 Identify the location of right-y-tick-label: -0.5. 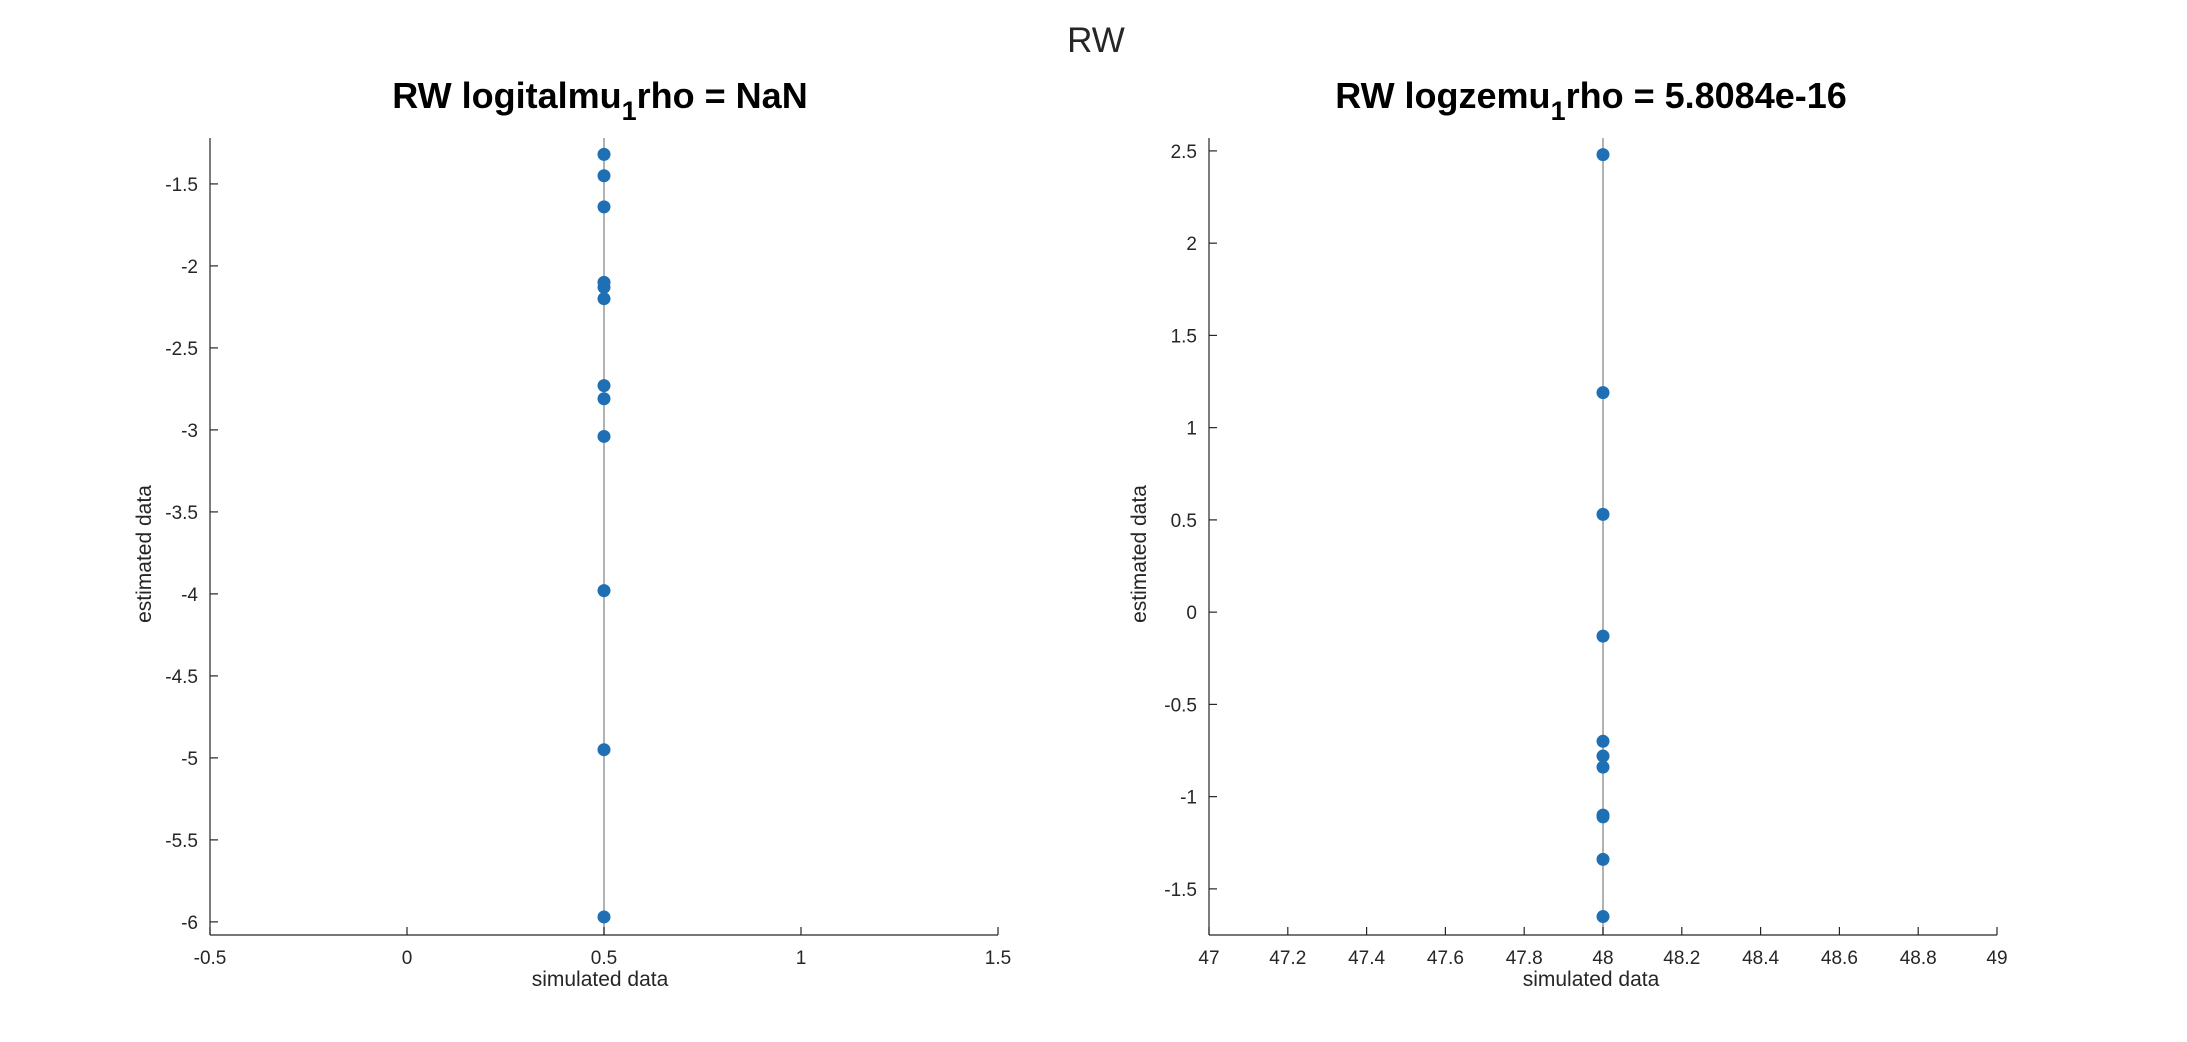
(1180, 705).